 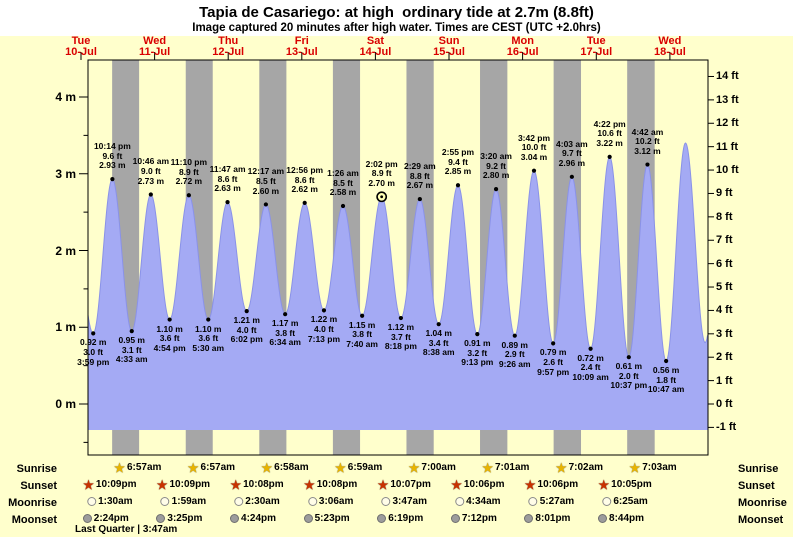 I want to click on tide-extreme-annotation: 2:29 am 8.8 ft 2.67 m, so click(x=420, y=176).